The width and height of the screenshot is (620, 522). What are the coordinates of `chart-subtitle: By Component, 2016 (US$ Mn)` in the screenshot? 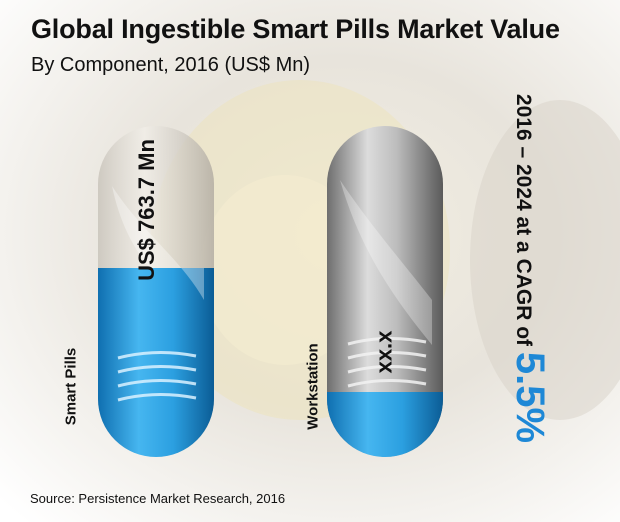 It's located at (171, 65).